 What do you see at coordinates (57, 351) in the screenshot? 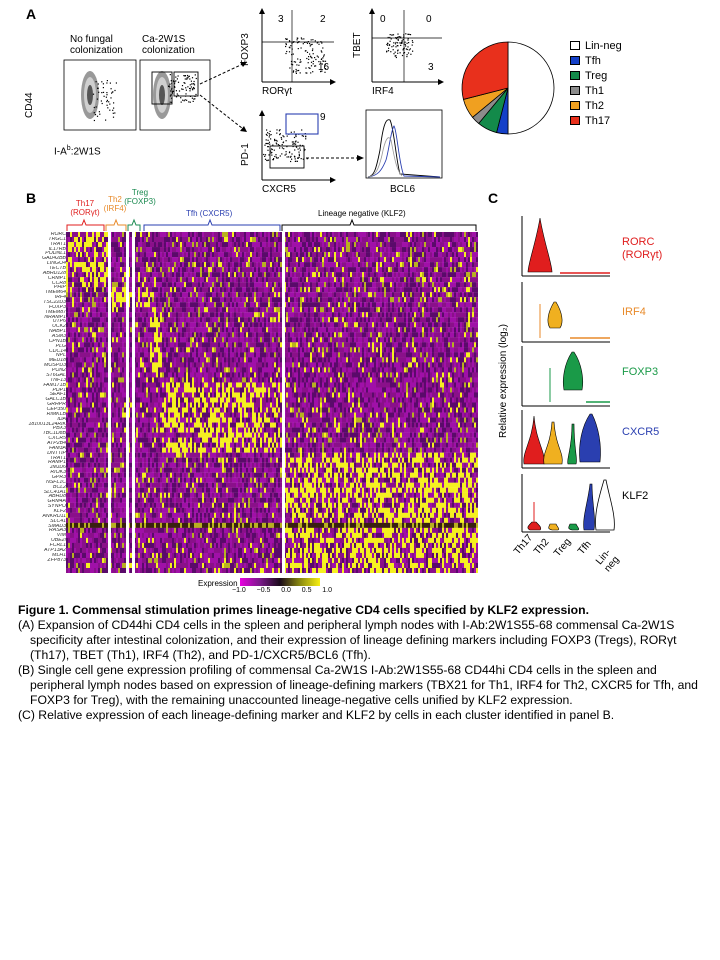
I see `gene-label: CDC14` at bounding box center [57, 351].